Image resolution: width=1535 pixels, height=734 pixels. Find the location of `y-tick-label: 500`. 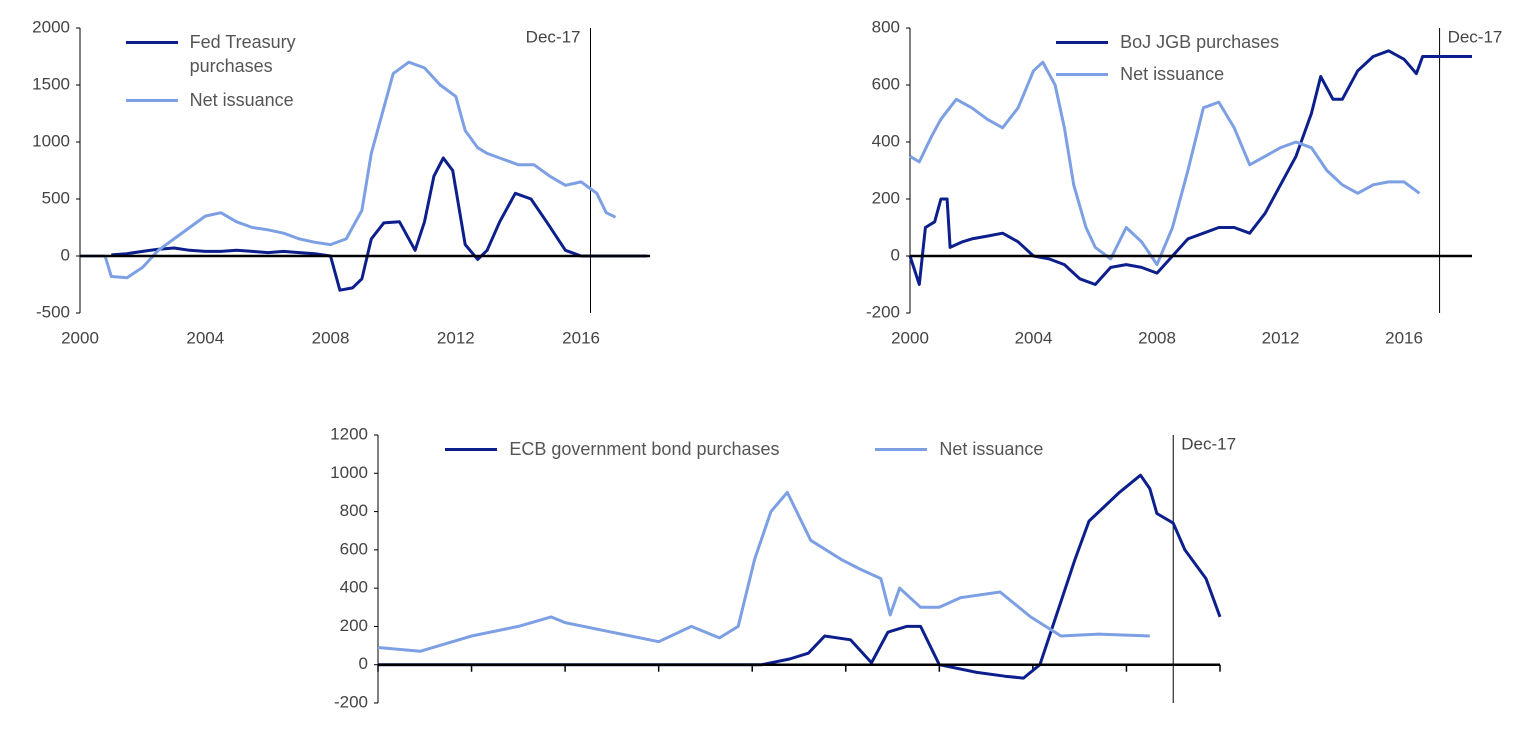

y-tick-label: 500 is located at coordinates (56, 197).